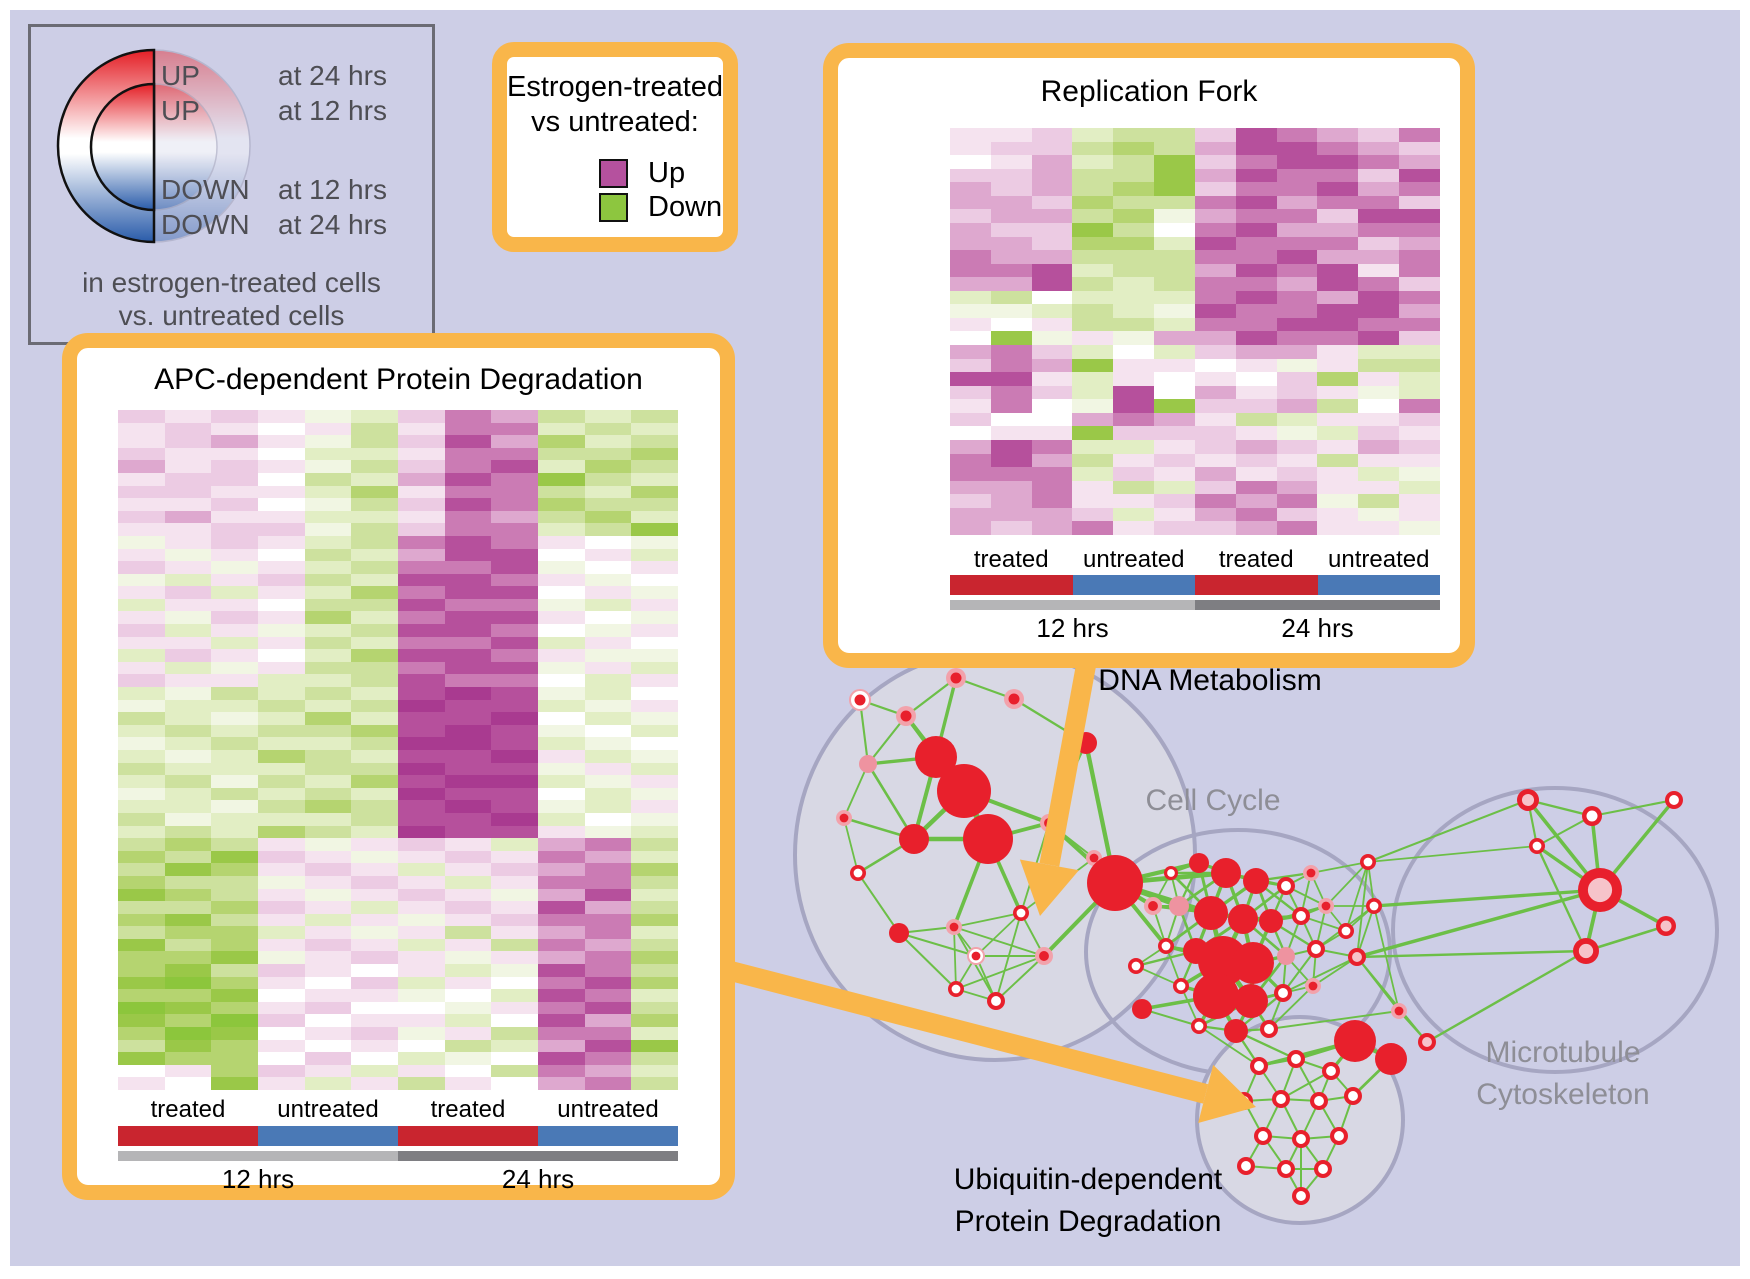 The image size is (1750, 1279). What do you see at coordinates (608, 1109) in the screenshot?
I see `group-label: untreated` at bounding box center [608, 1109].